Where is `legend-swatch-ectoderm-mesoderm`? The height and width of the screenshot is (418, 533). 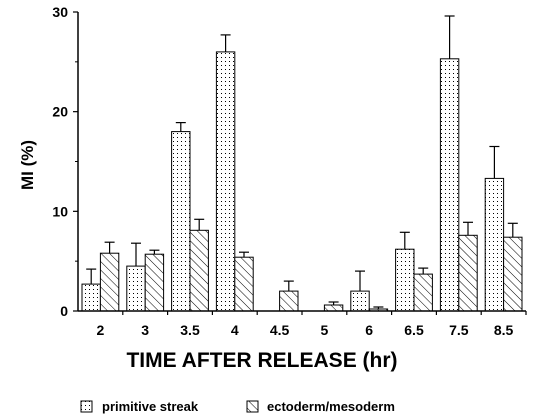 legend-swatch-ectoderm-mesoderm is located at coordinates (252, 406).